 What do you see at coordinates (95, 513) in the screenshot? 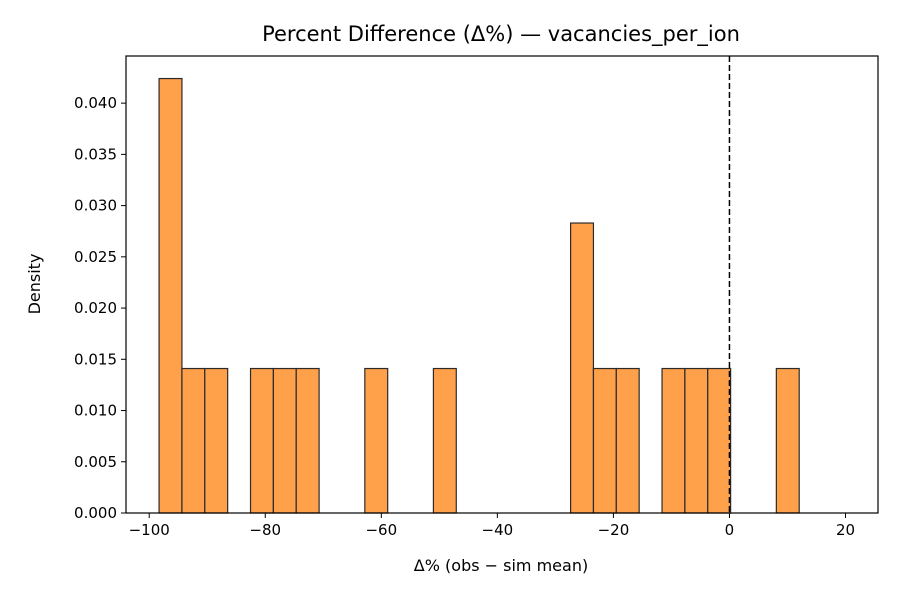
I see `y-tick-label: 0.000` at bounding box center [95, 513].